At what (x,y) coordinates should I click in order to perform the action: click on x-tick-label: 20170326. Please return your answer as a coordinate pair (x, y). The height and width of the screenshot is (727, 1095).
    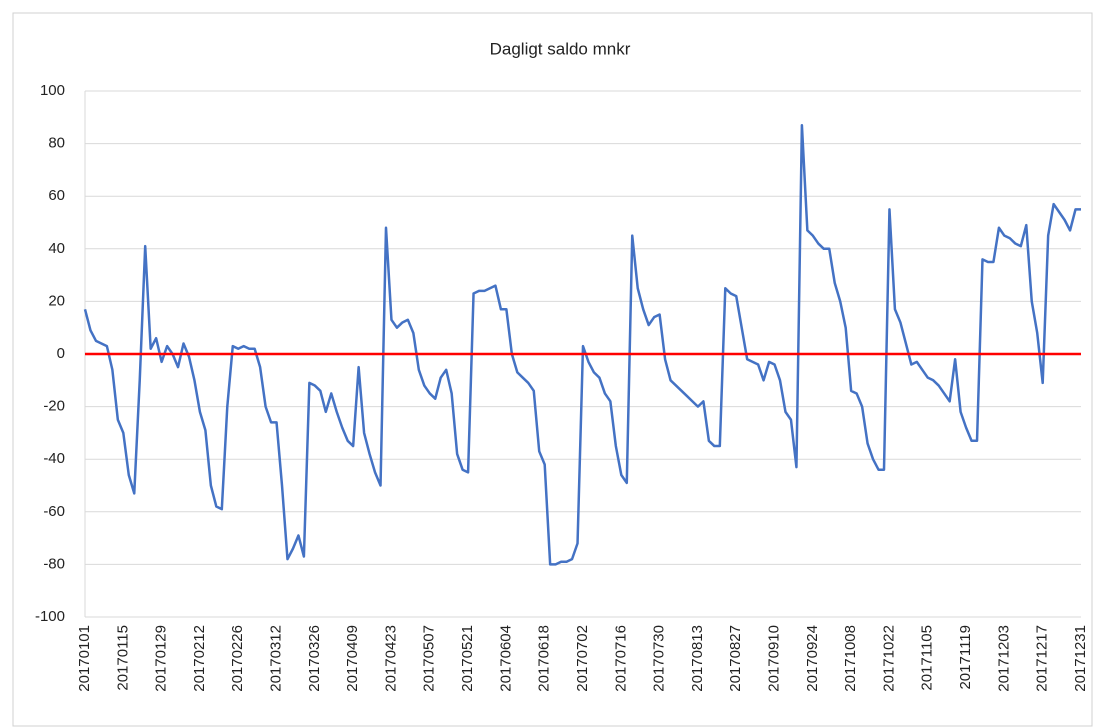
    Looking at the image, I should click on (314, 658).